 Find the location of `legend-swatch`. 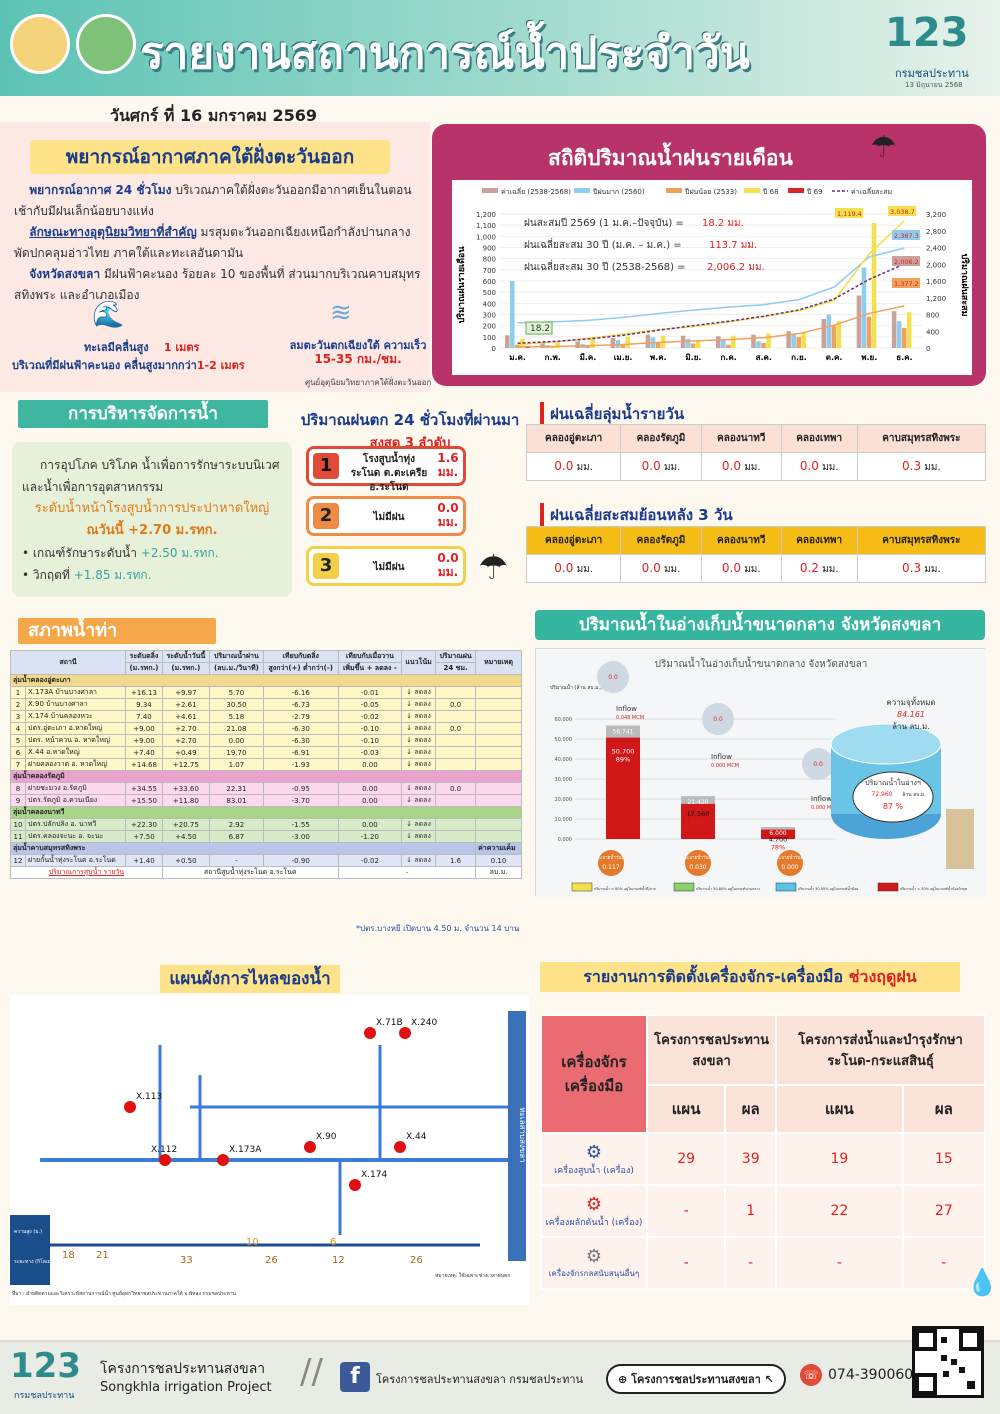

legend-swatch is located at coordinates (752, 190).